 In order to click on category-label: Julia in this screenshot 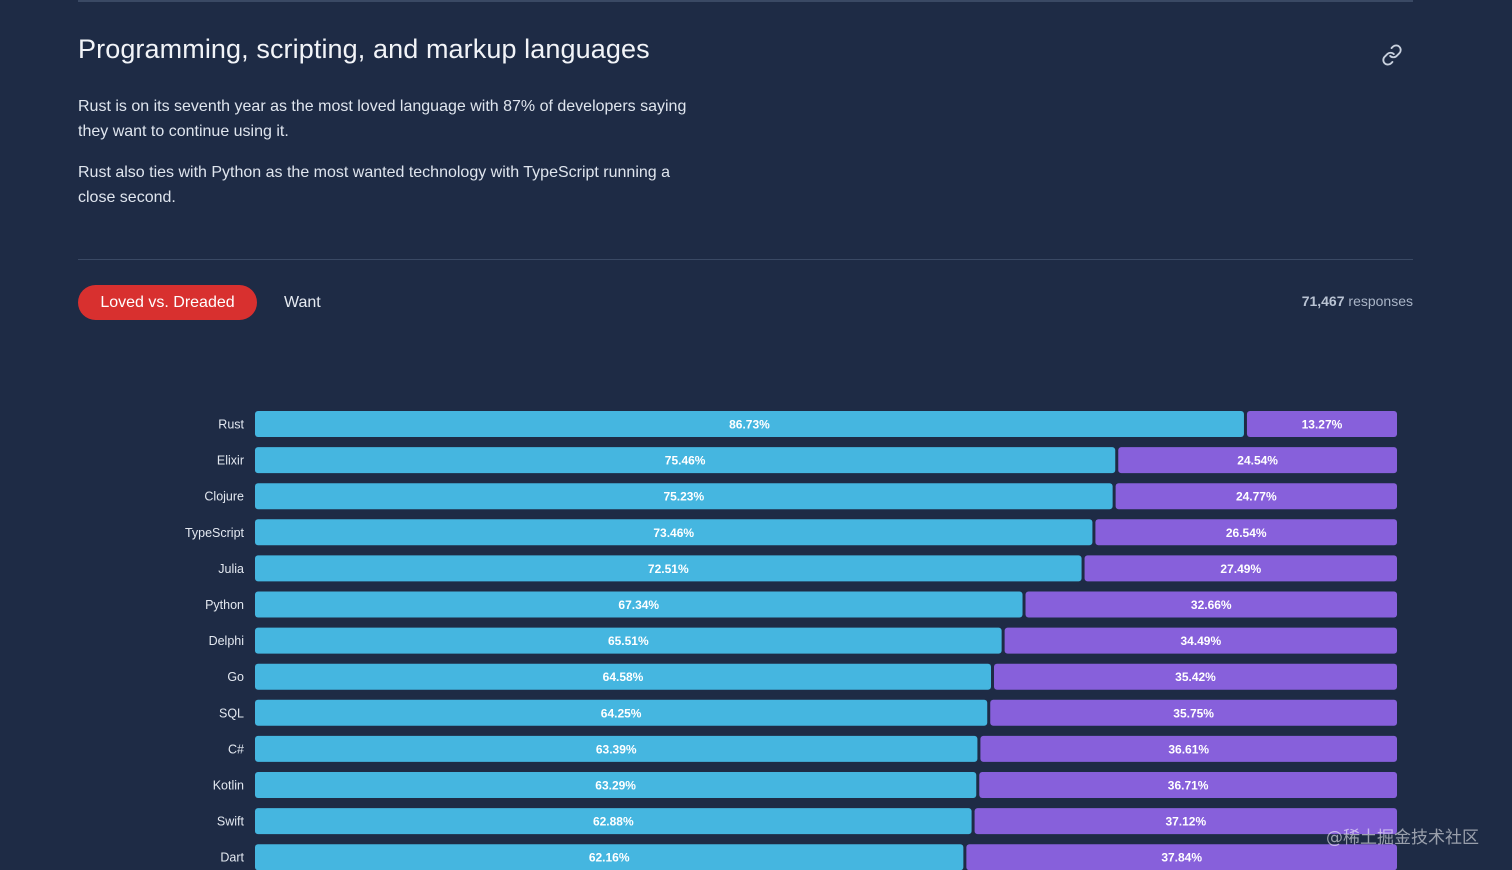, I will do `click(231, 569)`.